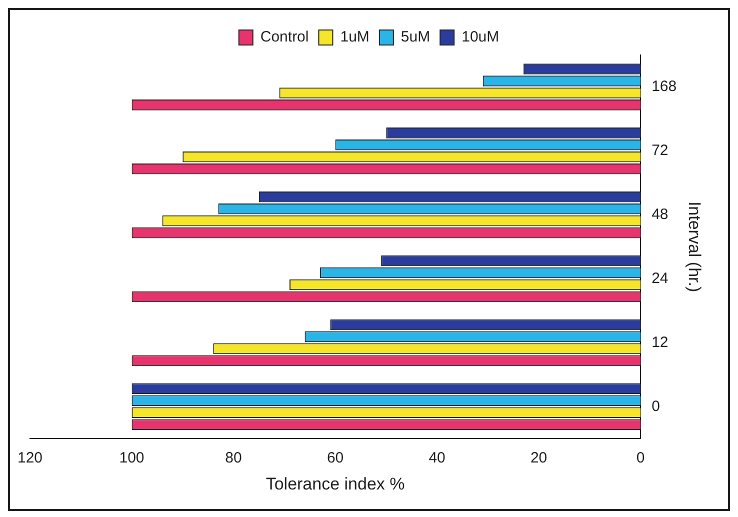  What do you see at coordinates (660, 342) in the screenshot?
I see `y-tick-label: 12` at bounding box center [660, 342].